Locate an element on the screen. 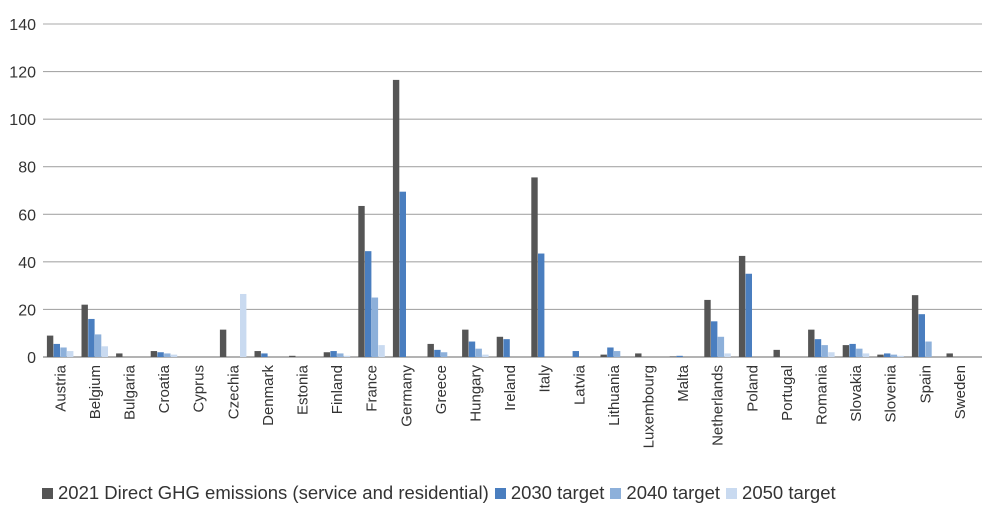 This screenshot has width=982, height=506. legend-label: 2040 target is located at coordinates (673, 492).